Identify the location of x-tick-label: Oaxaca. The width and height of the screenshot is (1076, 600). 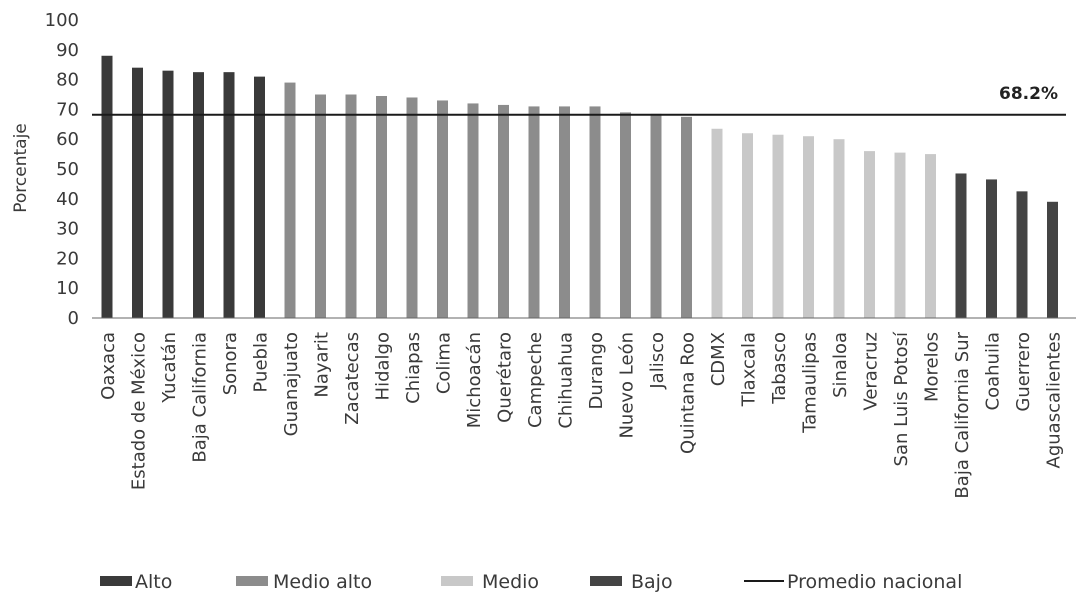
(108, 366).